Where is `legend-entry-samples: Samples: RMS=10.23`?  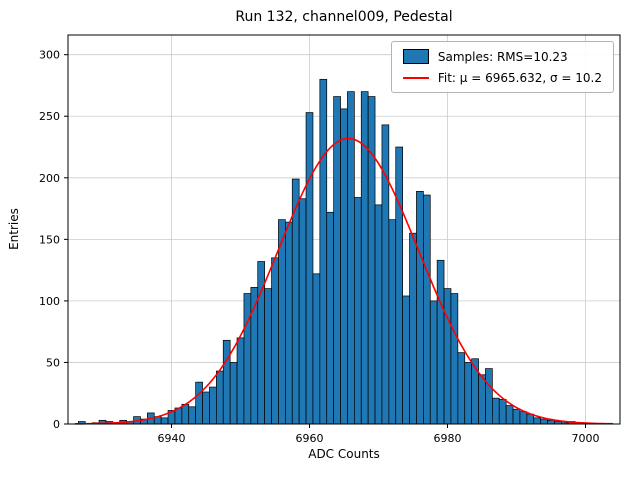
legend-entry-samples: Samples: RMS=10.23 is located at coordinates (502, 56).